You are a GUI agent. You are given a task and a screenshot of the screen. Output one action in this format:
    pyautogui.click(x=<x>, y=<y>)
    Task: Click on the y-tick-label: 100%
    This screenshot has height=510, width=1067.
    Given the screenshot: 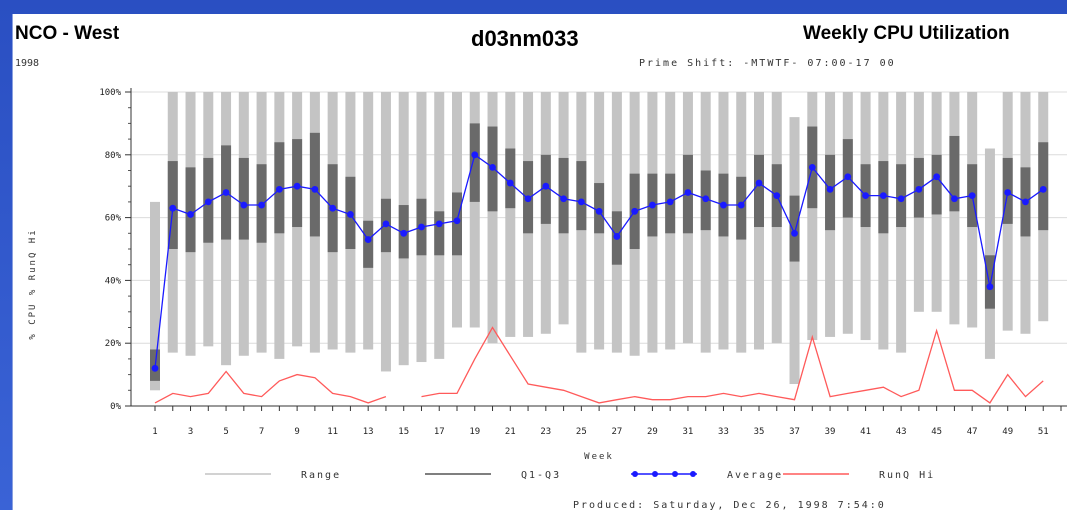 What is the action you would take?
    pyautogui.click(x=110, y=93)
    